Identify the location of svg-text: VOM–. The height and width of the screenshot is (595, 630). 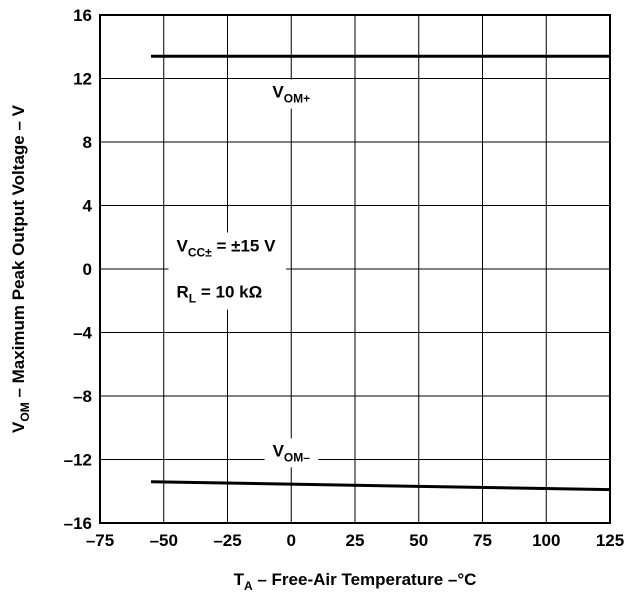
(292, 452).